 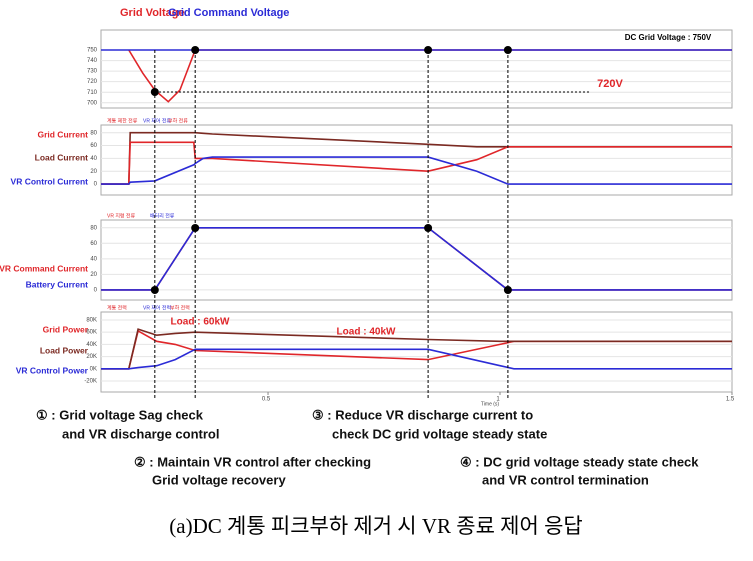 I want to click on y-tick-label: 720, so click(x=92, y=82).